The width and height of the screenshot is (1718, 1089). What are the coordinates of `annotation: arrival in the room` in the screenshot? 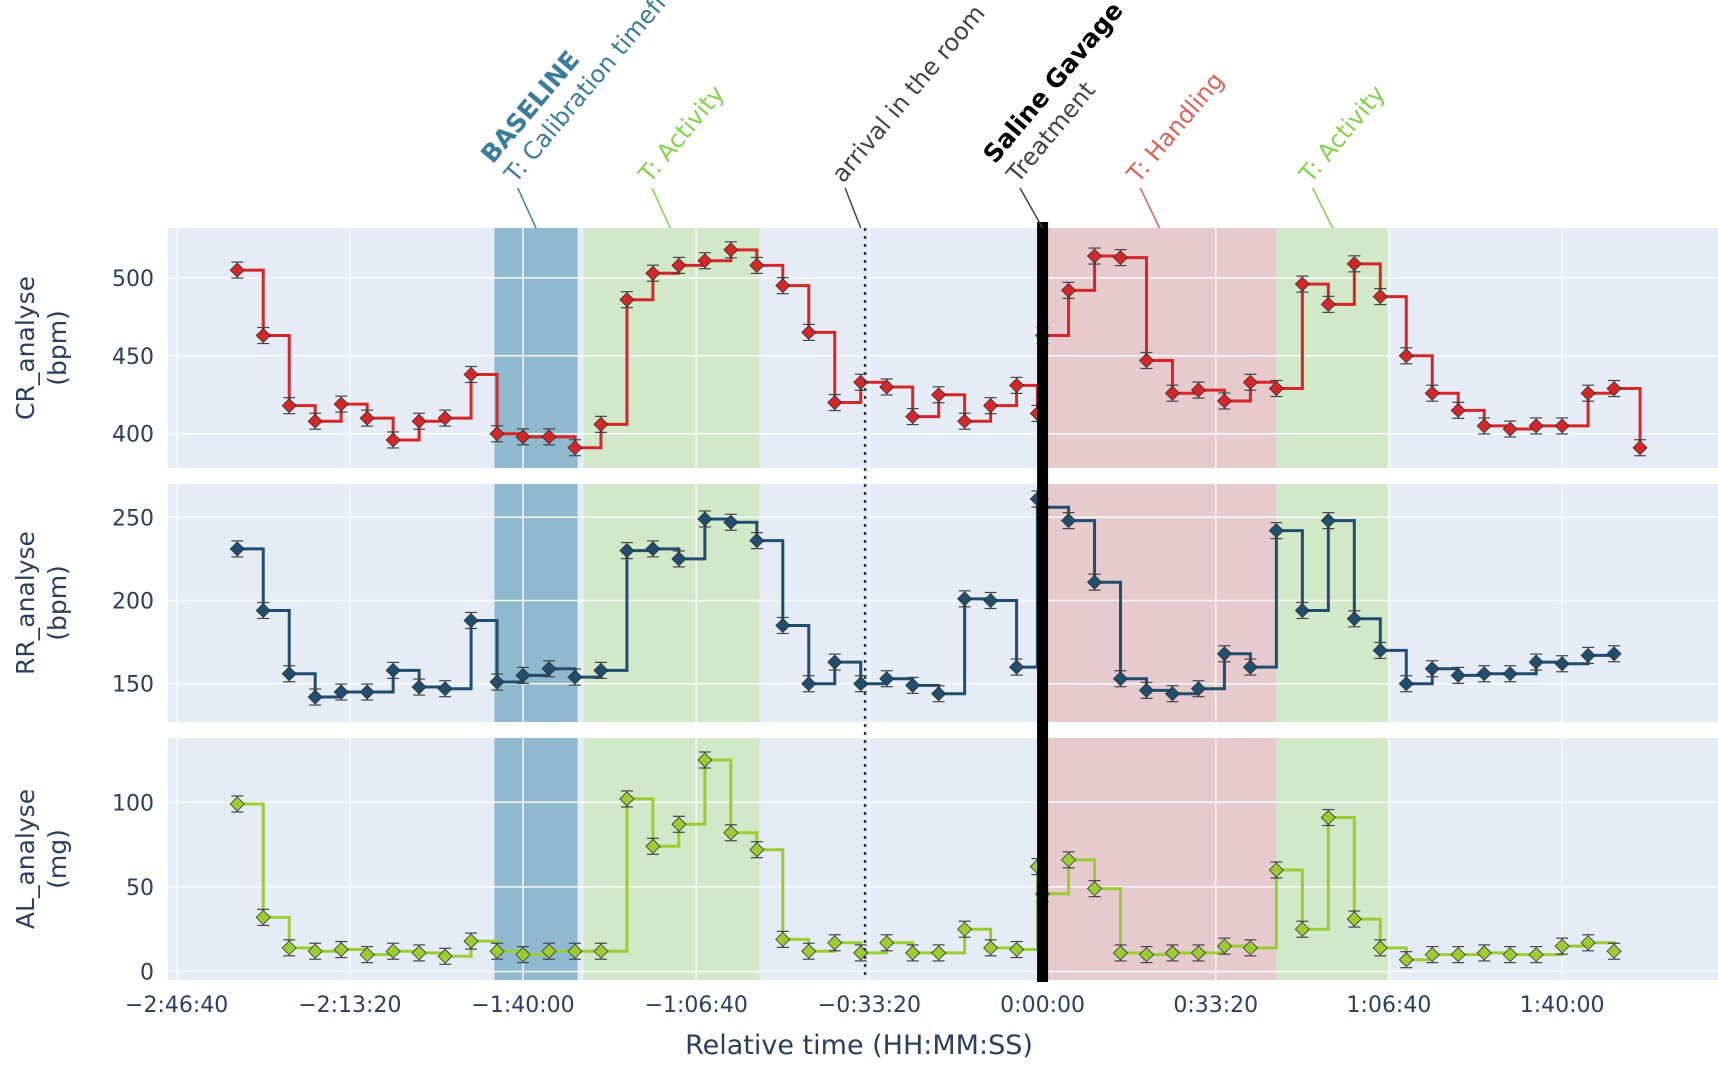 It's located at (908, 94).